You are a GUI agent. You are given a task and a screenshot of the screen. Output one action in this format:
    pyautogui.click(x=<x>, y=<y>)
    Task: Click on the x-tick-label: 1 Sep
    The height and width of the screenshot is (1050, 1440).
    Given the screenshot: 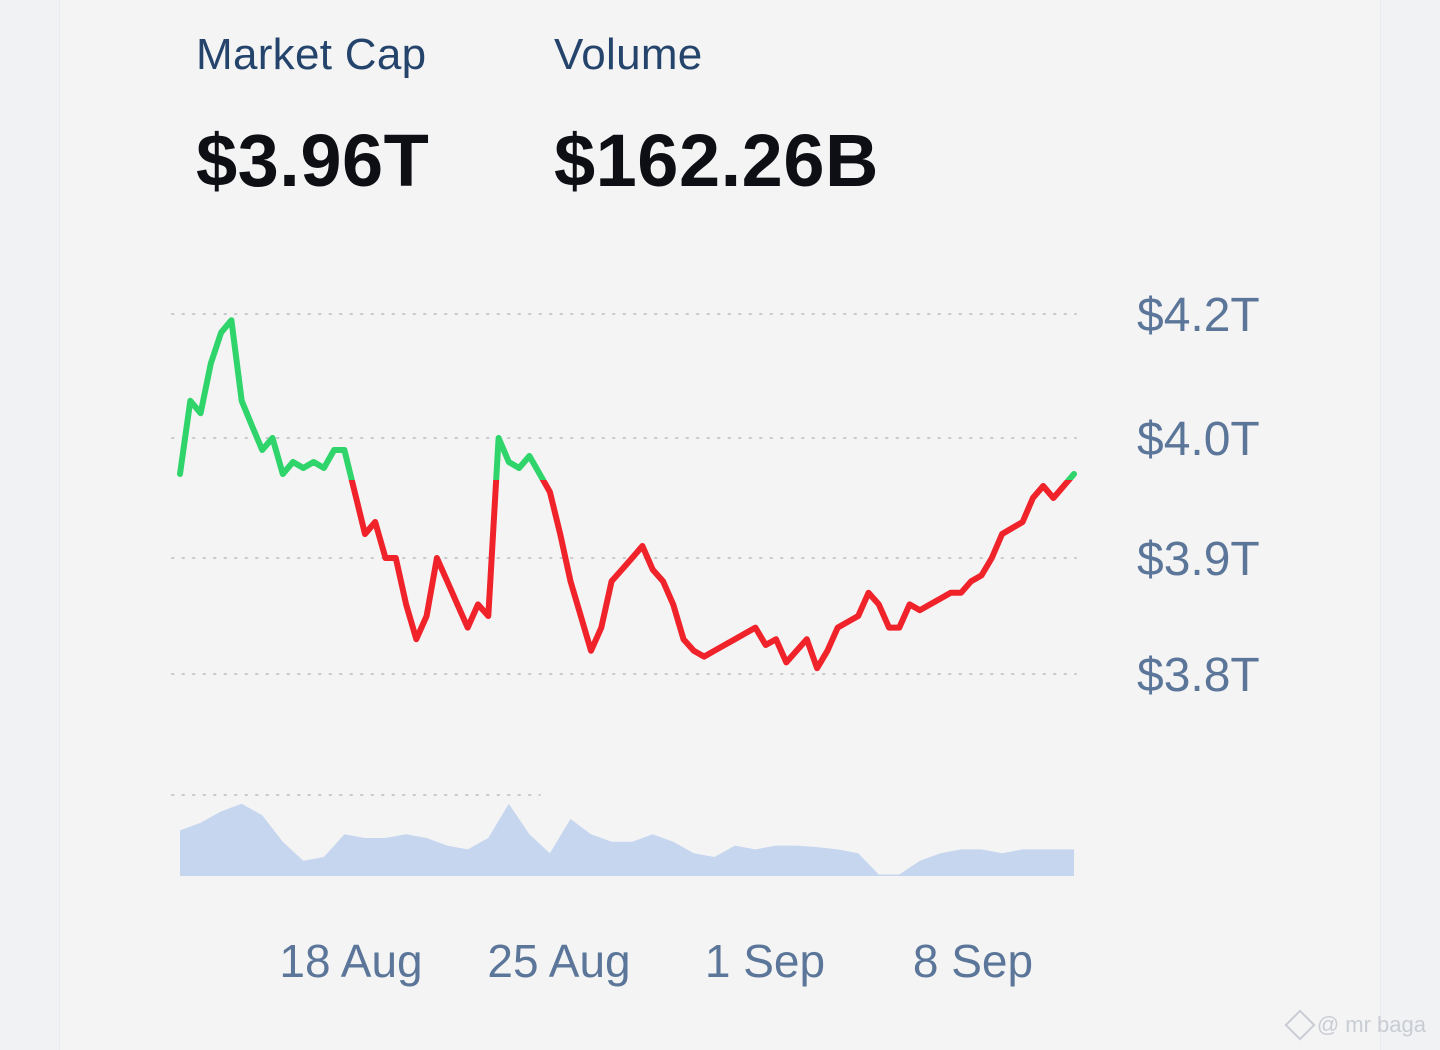 What is the action you would take?
    pyautogui.click(x=765, y=961)
    